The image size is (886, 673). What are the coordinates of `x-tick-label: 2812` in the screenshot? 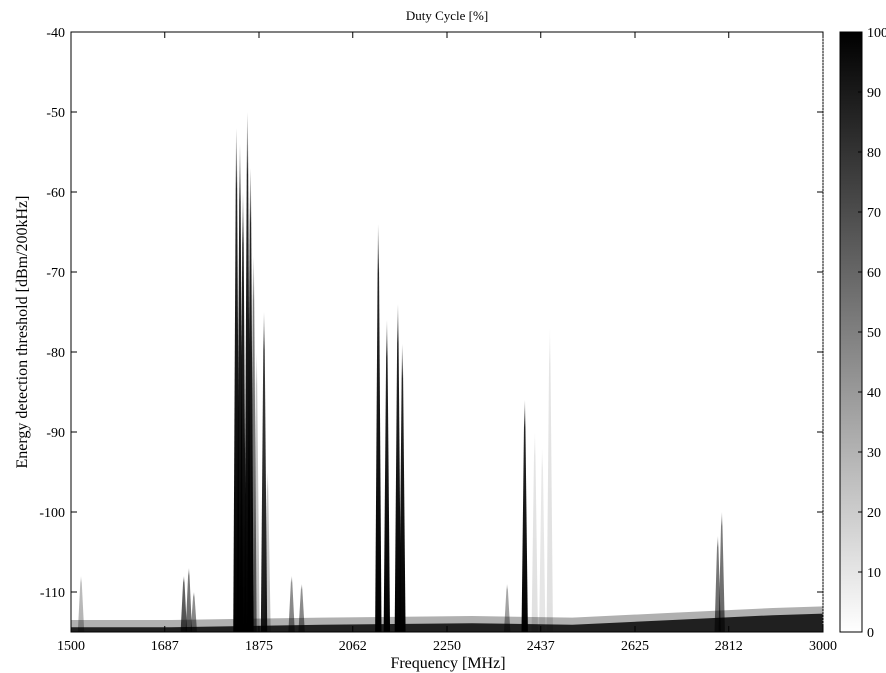 It's located at (729, 646).